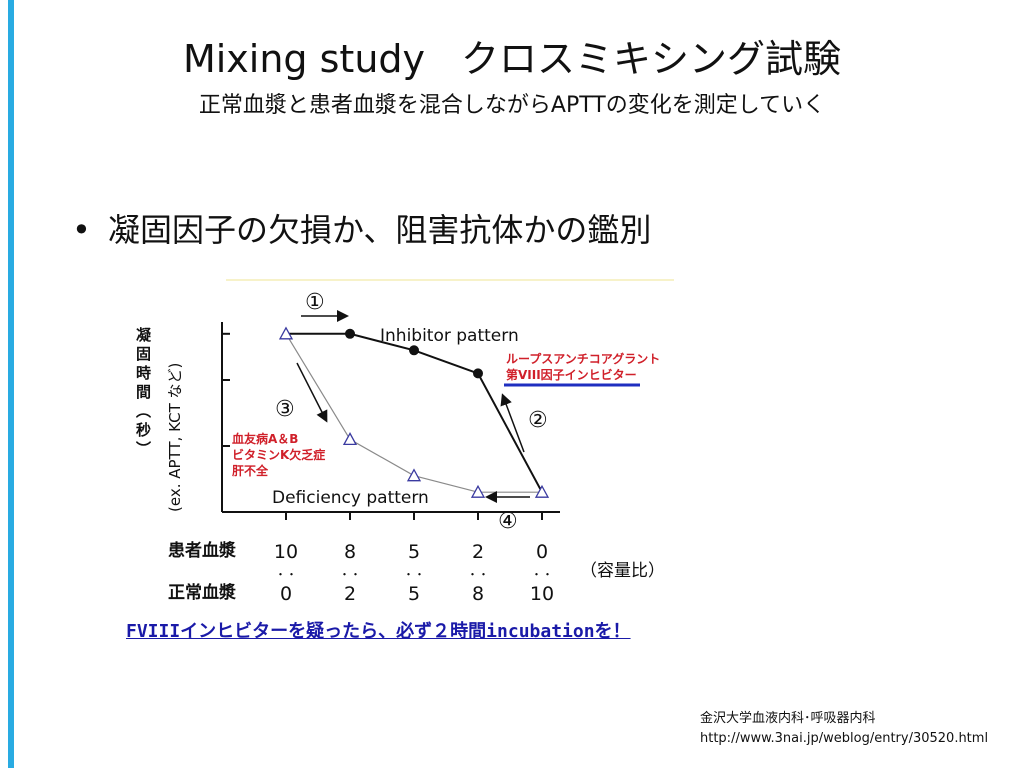  Describe the element at coordinates (538, 420) in the screenshot. I see `step-2-label: ②` at that location.